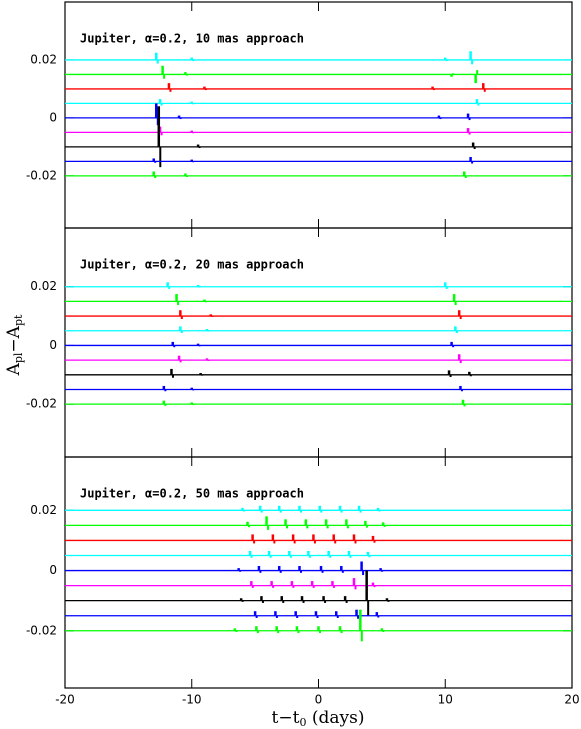  I want to click on x-tick-label: 20, so click(571, 700).